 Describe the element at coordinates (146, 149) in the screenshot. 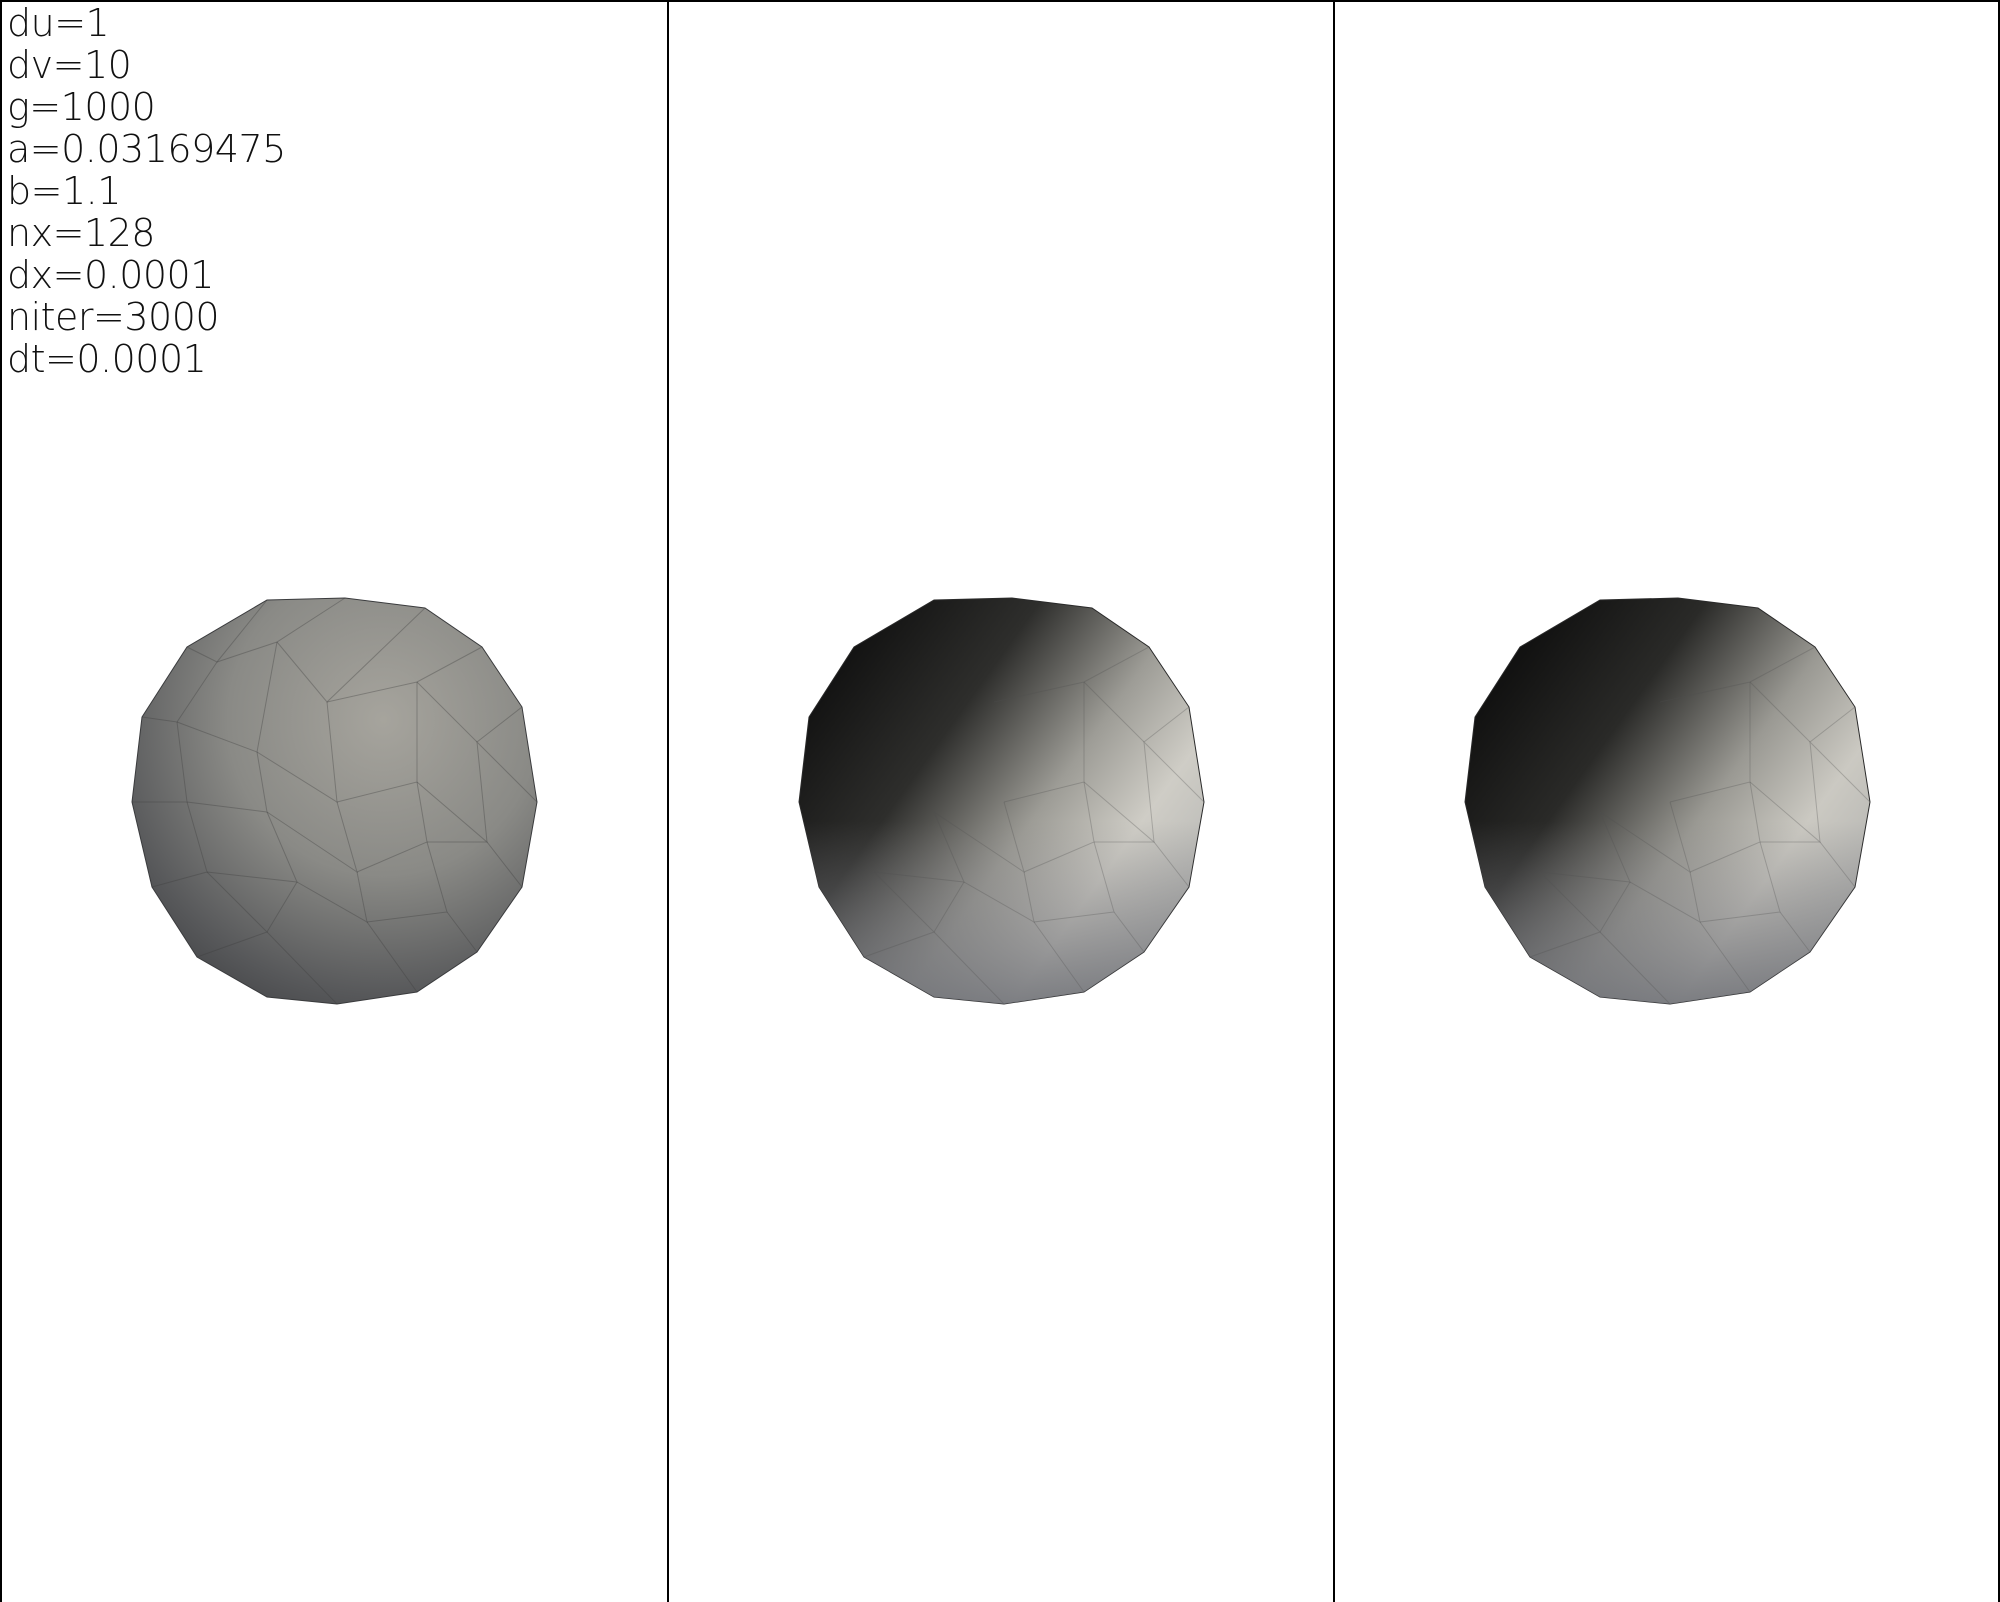

I see `param-a: a=0.03169475` at that location.